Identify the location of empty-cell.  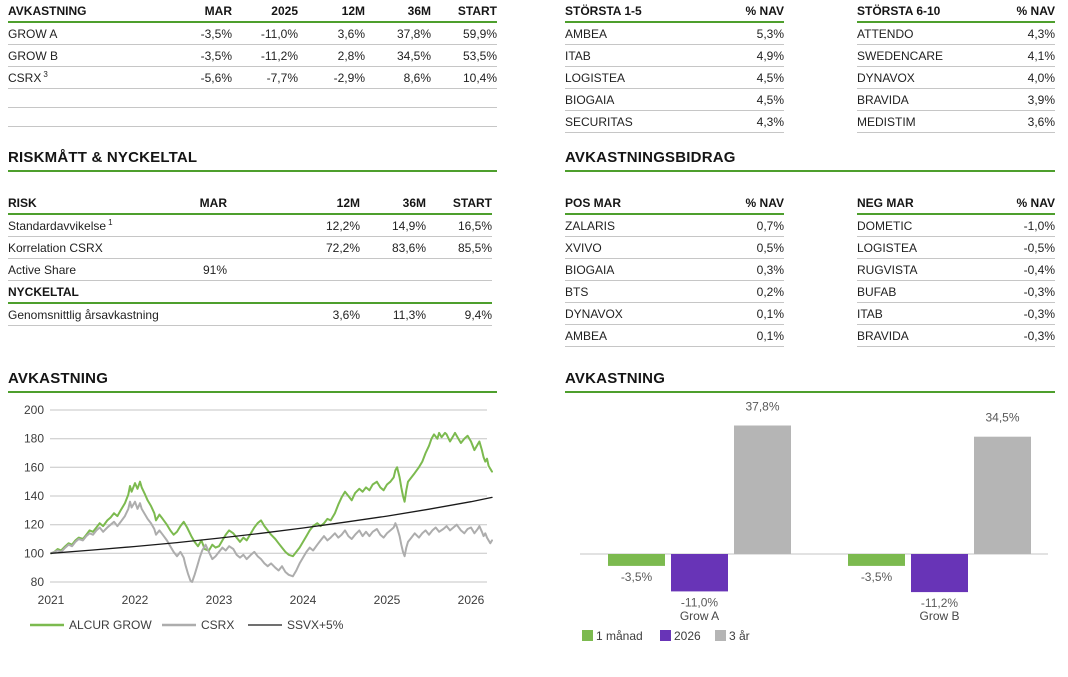
(252, 117).